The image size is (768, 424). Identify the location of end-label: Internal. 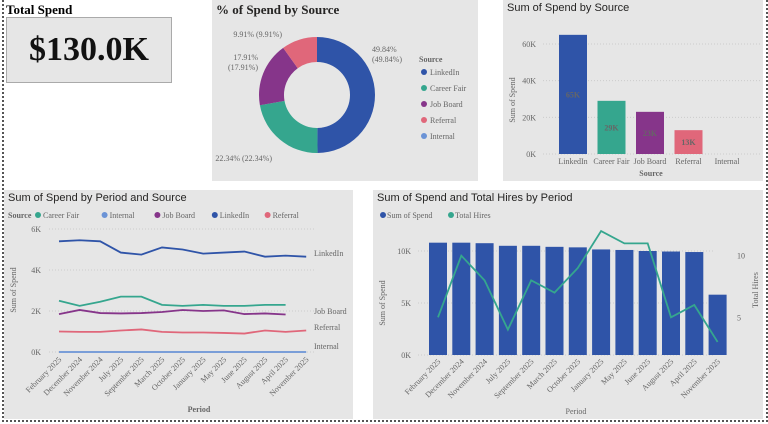
(327, 346).